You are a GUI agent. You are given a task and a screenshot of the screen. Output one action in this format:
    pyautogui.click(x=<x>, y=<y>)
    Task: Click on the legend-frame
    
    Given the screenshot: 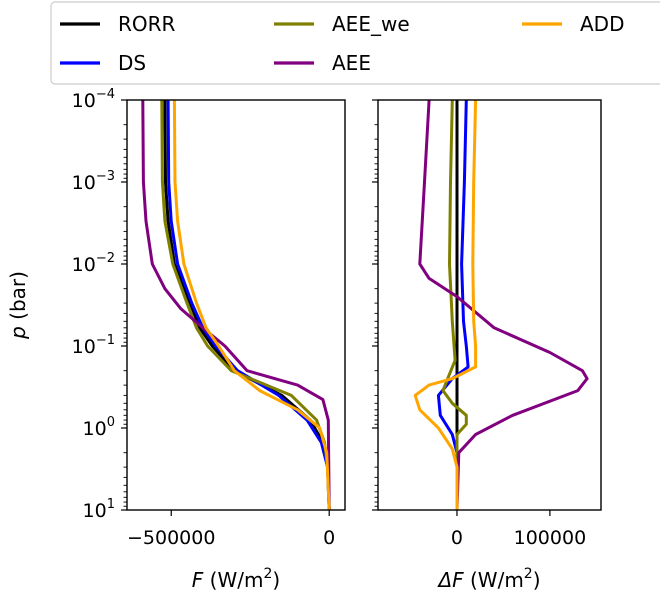 What is the action you would take?
    pyautogui.click(x=355, y=43)
    